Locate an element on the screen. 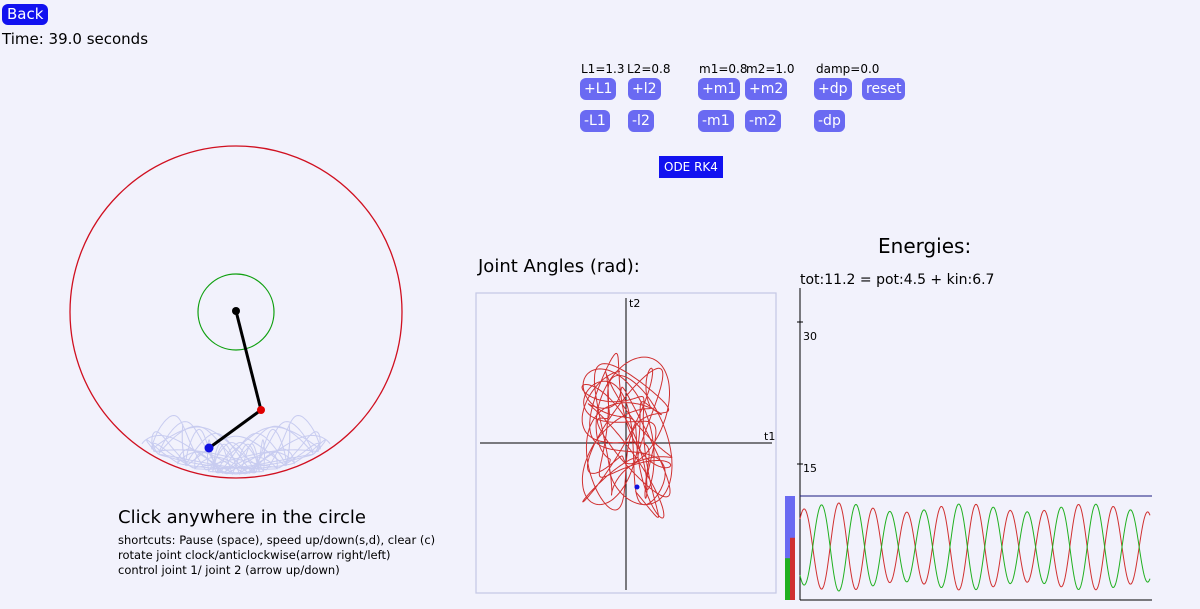 Image resolution: width=1200 pixels, height=609 pixels. pivot-point is located at coordinates (236, 311).